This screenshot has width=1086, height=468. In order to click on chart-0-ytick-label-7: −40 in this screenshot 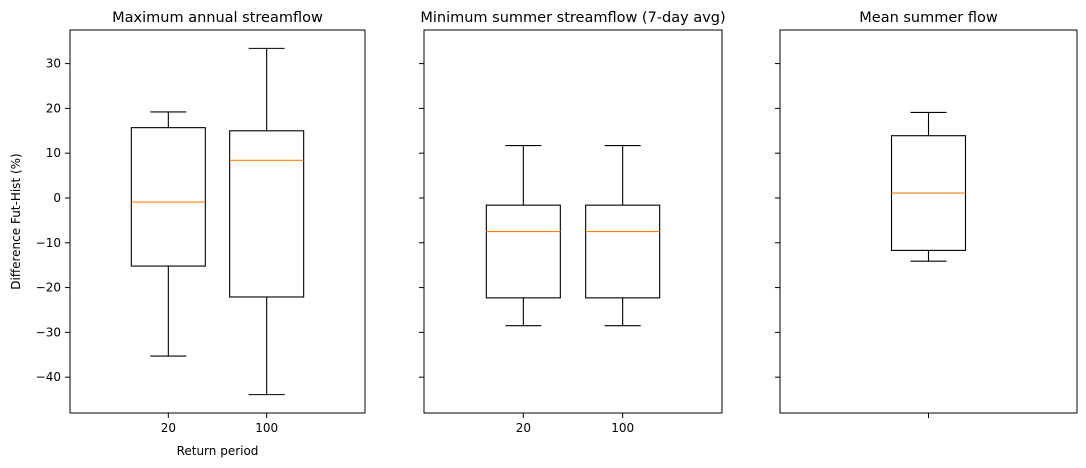, I will do `click(48, 377)`.